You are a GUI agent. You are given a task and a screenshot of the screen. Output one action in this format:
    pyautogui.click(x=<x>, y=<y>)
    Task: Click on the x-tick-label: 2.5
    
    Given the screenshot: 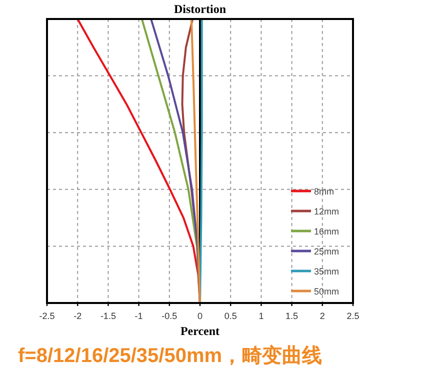 What is the action you would take?
    pyautogui.click(x=353, y=316)
    